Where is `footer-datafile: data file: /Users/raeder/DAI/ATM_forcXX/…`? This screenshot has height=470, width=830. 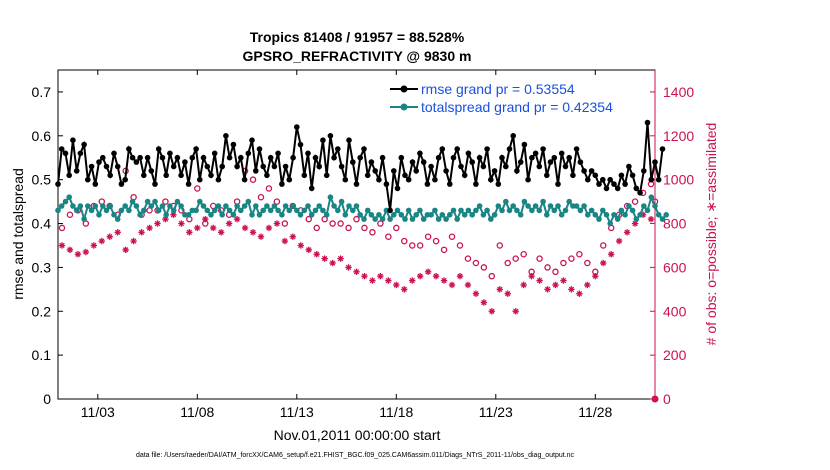
footer-datafile: data file: /Users/raeder/DAI/ATM_forcXX/… is located at coordinates (355, 455).